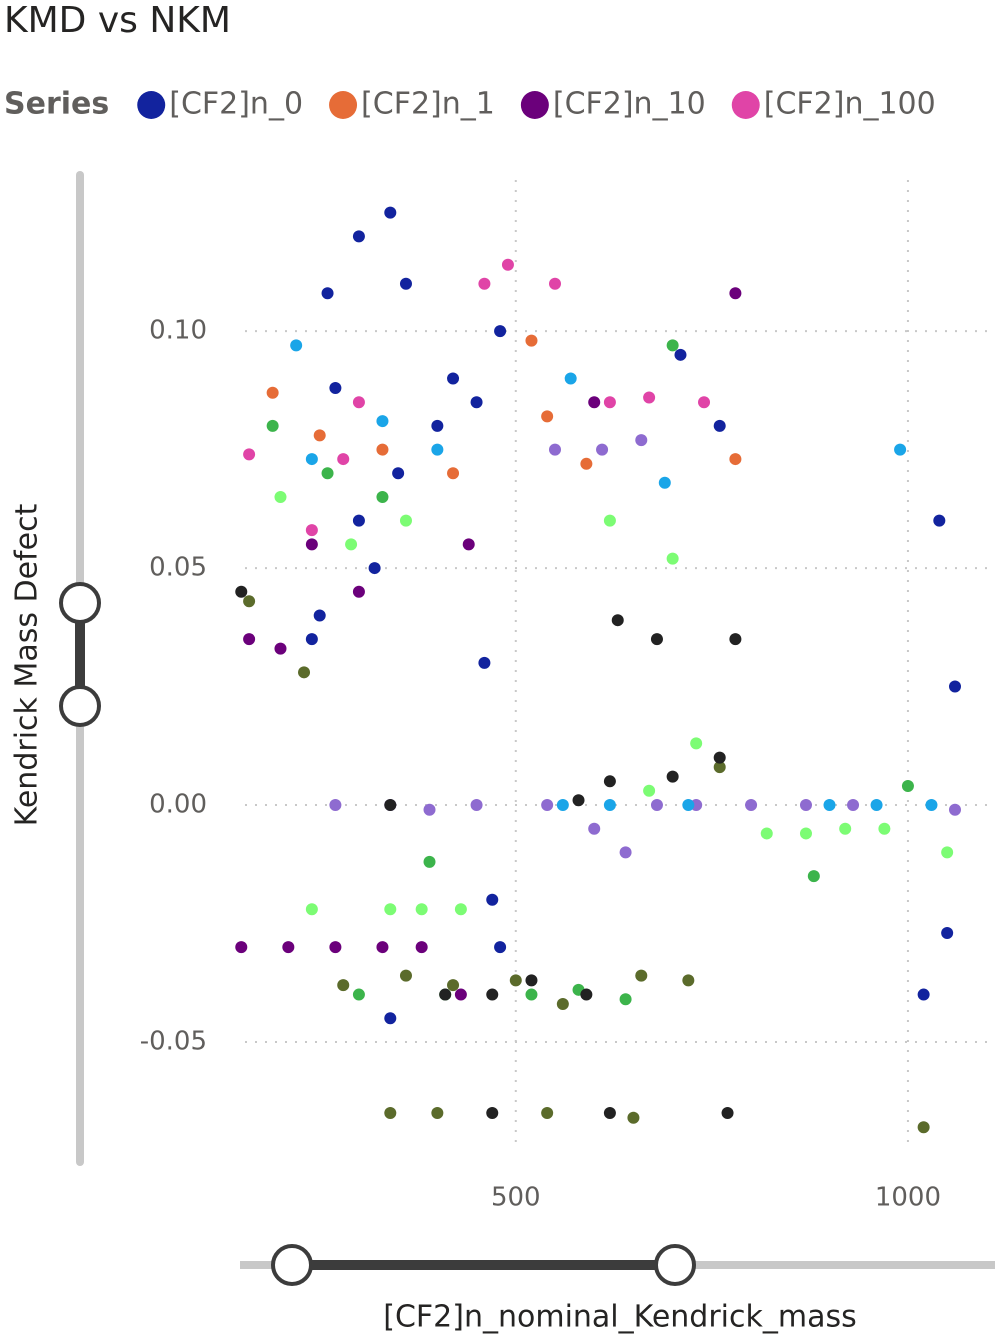 This screenshot has height=1344, width=1000. What do you see at coordinates (178, 568) in the screenshot?
I see `y-tick-label: 0.05` at bounding box center [178, 568].